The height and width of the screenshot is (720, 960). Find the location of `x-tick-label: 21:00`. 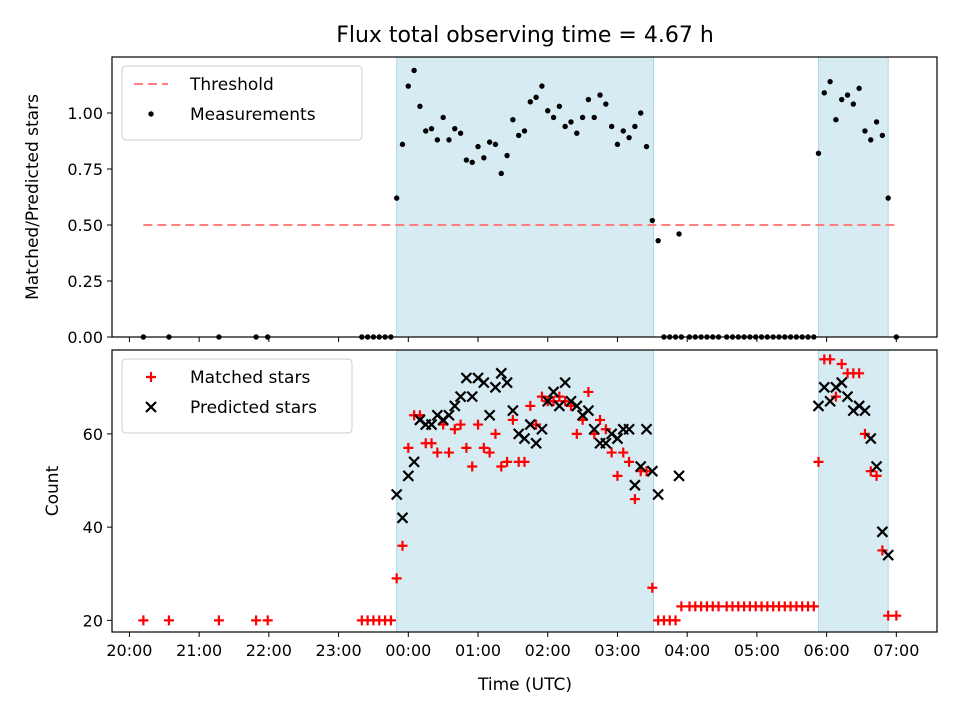

x-tick-label: 21:00 is located at coordinates (199, 650).